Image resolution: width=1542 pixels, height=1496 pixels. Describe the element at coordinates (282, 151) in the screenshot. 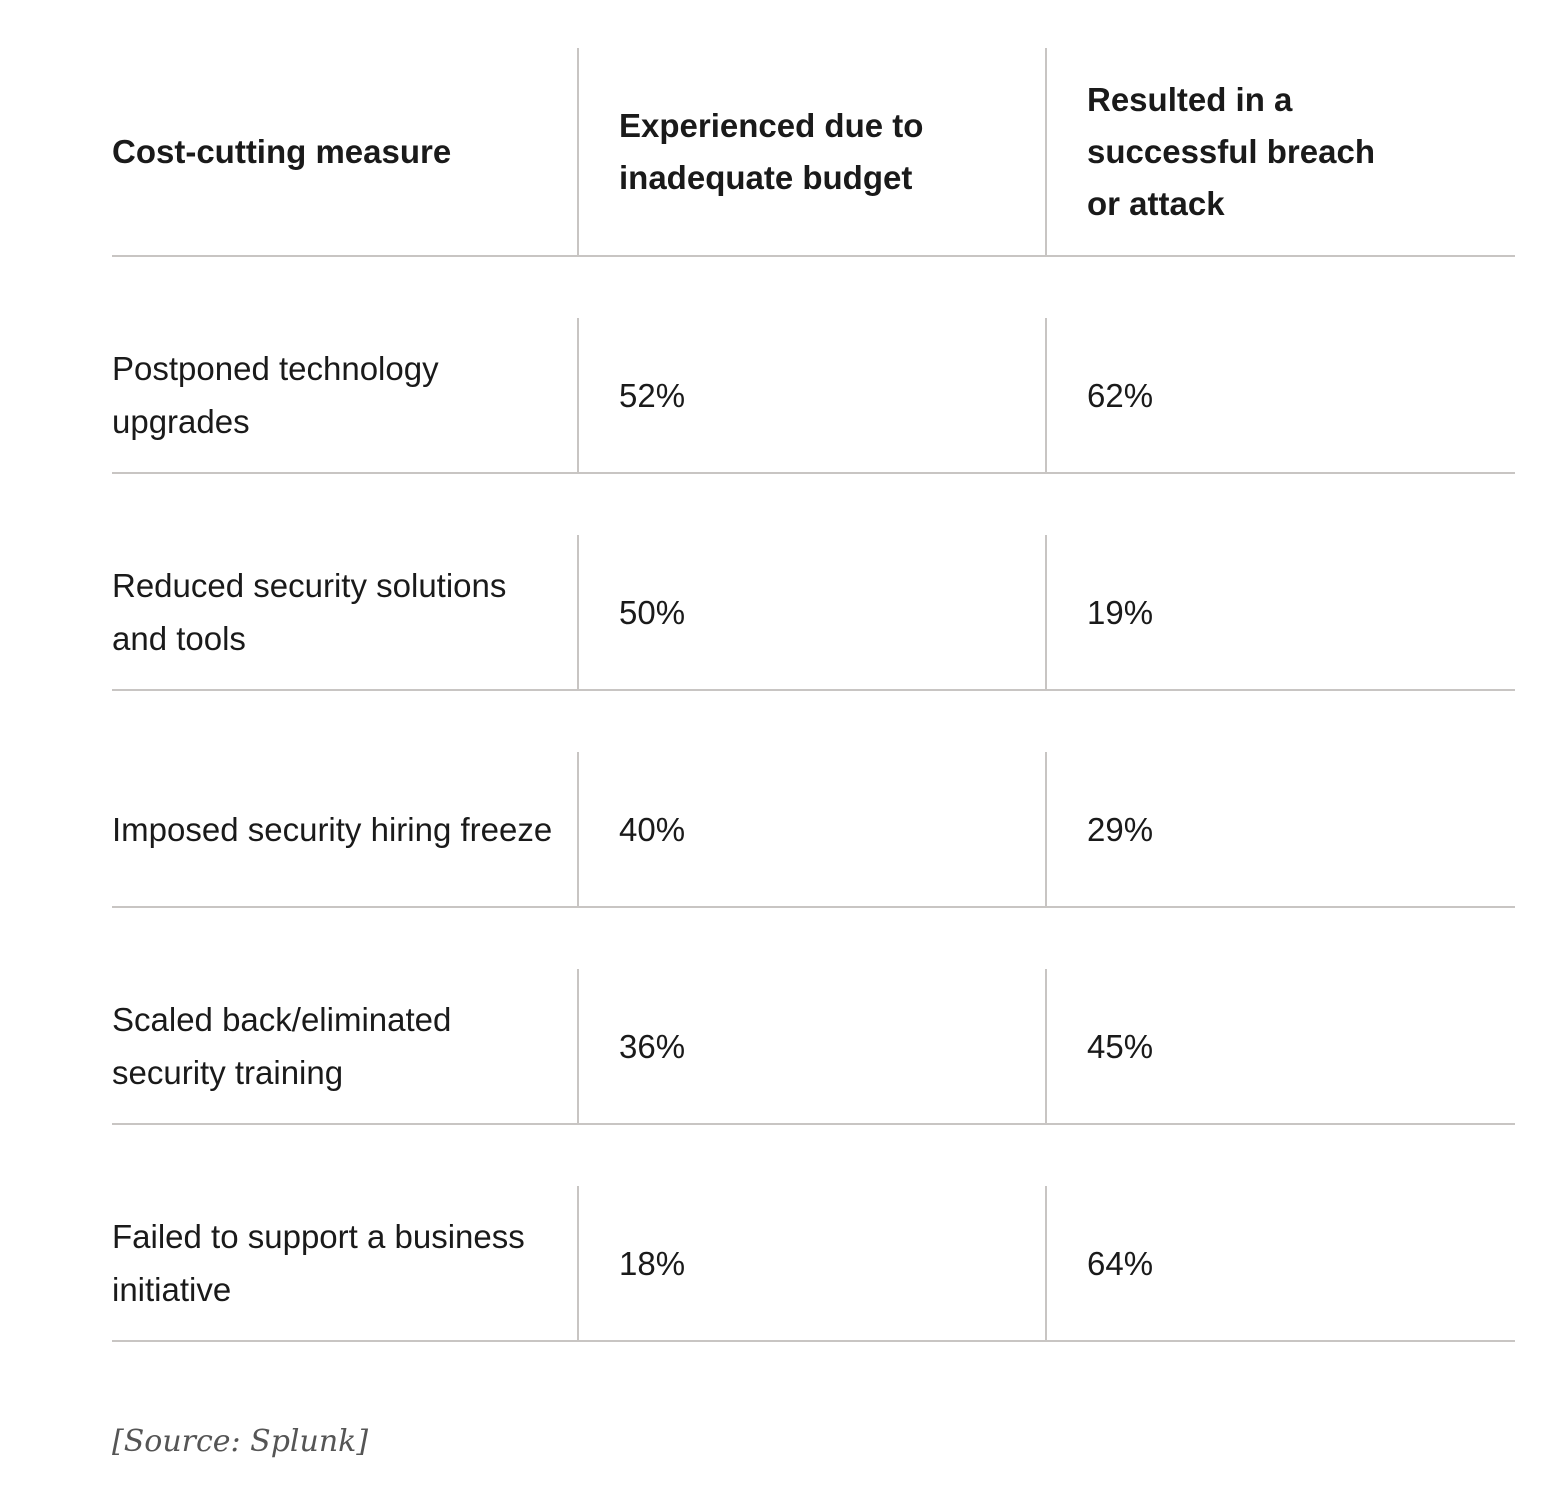

I see `header-label: Cost-cutting measure` at that location.